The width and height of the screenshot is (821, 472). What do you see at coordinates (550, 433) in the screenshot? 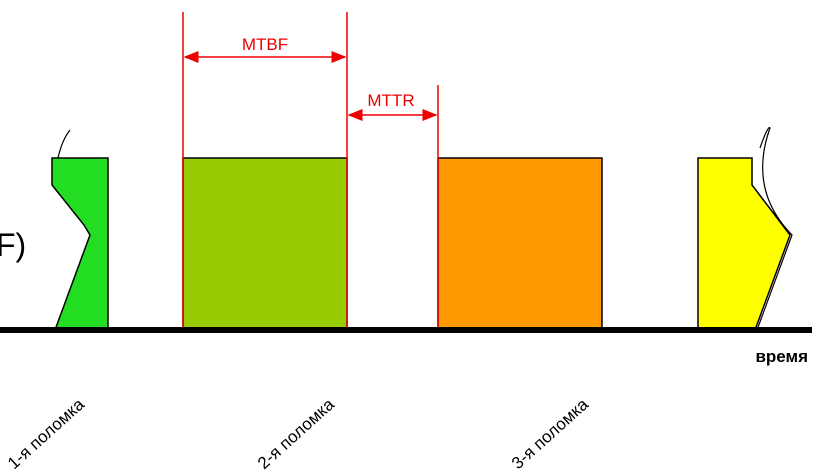
I see `failure-label: 3-я поломка` at bounding box center [550, 433].